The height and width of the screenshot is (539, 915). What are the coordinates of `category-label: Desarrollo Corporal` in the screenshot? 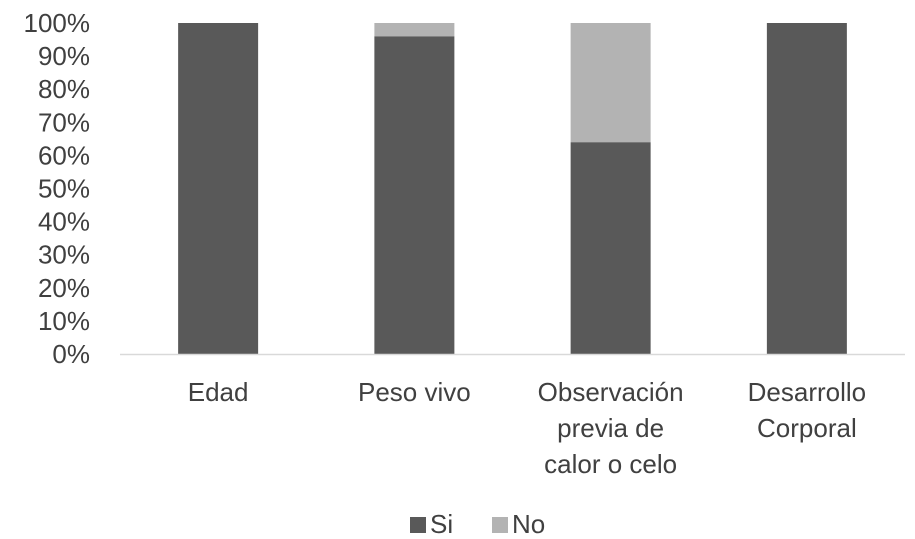 It's located at (807, 410).